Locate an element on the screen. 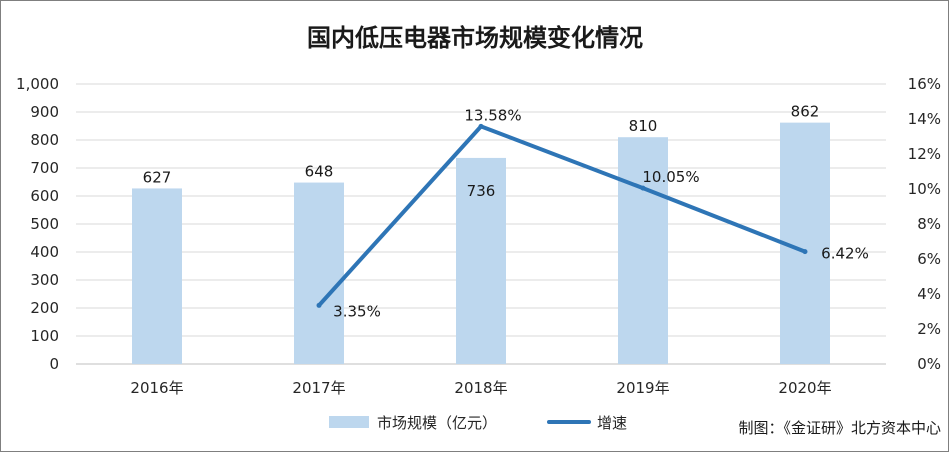 This screenshot has height=452, width=949. x-tick-label: 2018年 is located at coordinates (480, 388).